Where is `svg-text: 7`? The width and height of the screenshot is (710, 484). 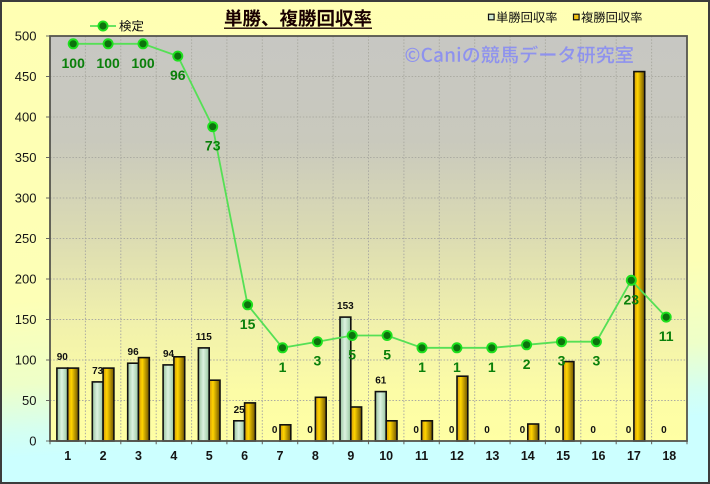 svg-text: 7 is located at coordinates (280, 456).